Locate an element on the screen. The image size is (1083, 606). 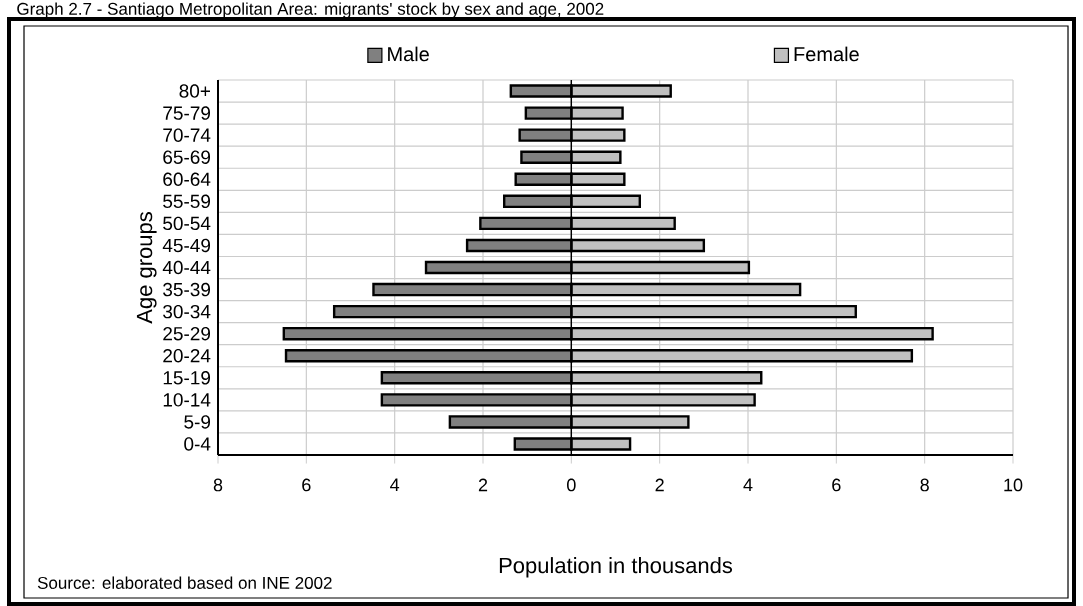
y-tick-label: 75-79 is located at coordinates (187, 113).